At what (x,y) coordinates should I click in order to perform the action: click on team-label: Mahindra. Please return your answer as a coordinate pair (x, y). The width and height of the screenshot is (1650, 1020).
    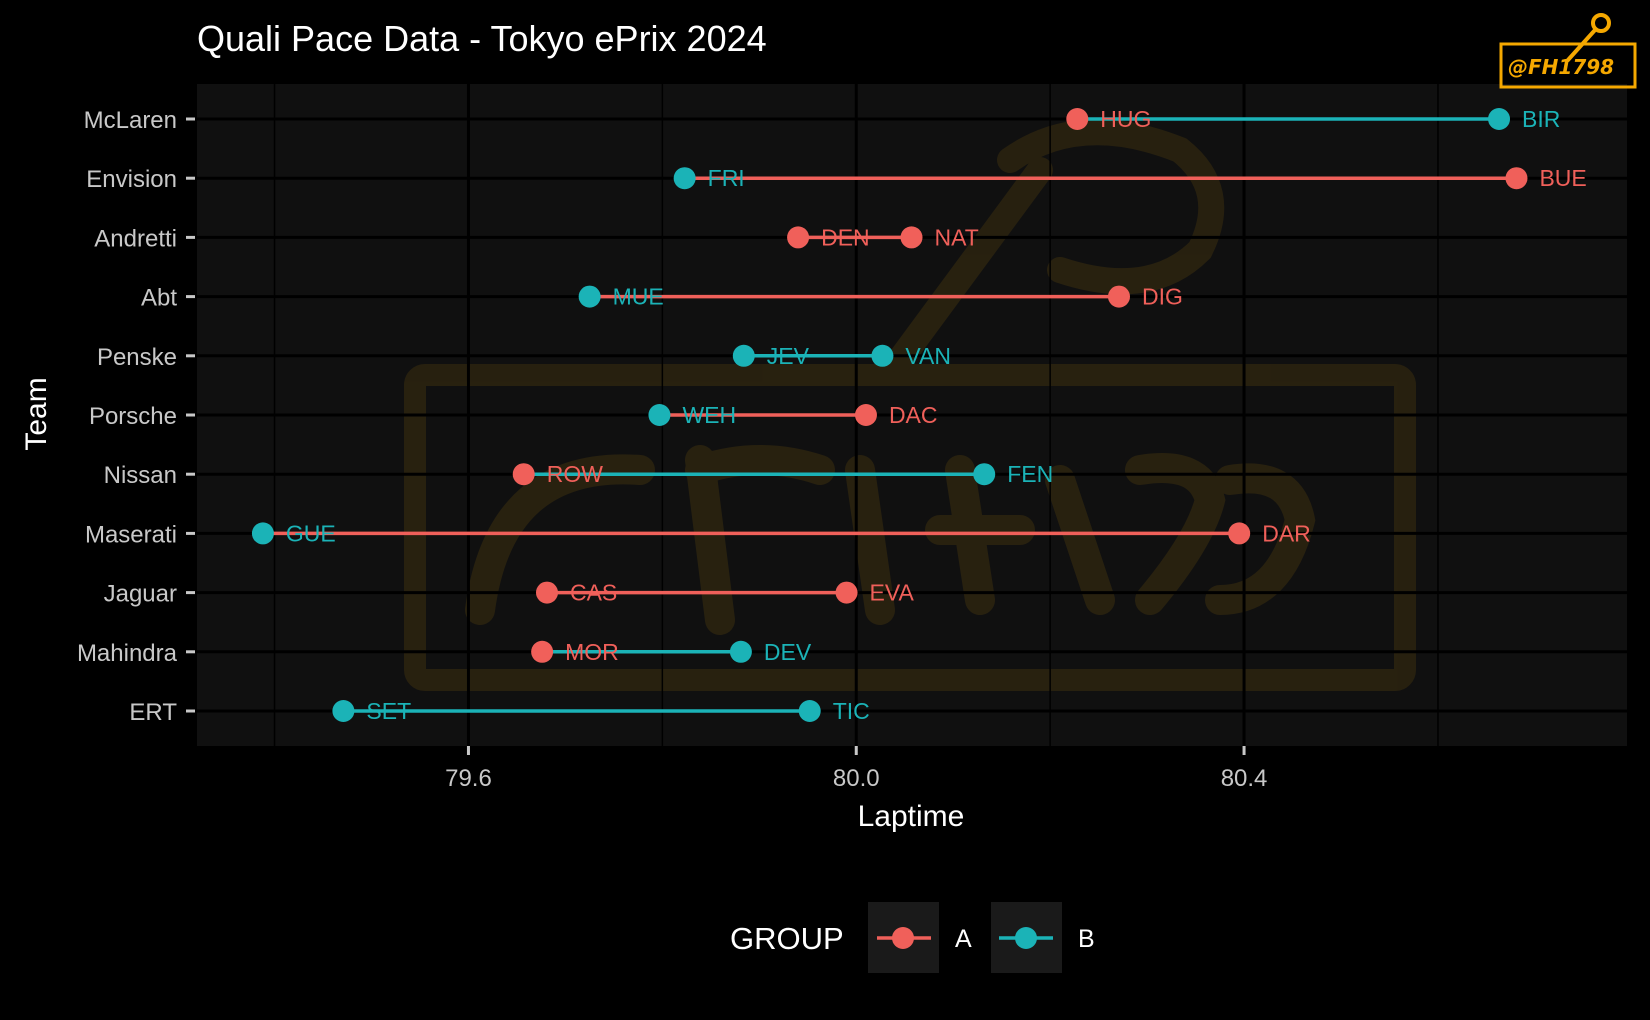
    Looking at the image, I should click on (127, 653).